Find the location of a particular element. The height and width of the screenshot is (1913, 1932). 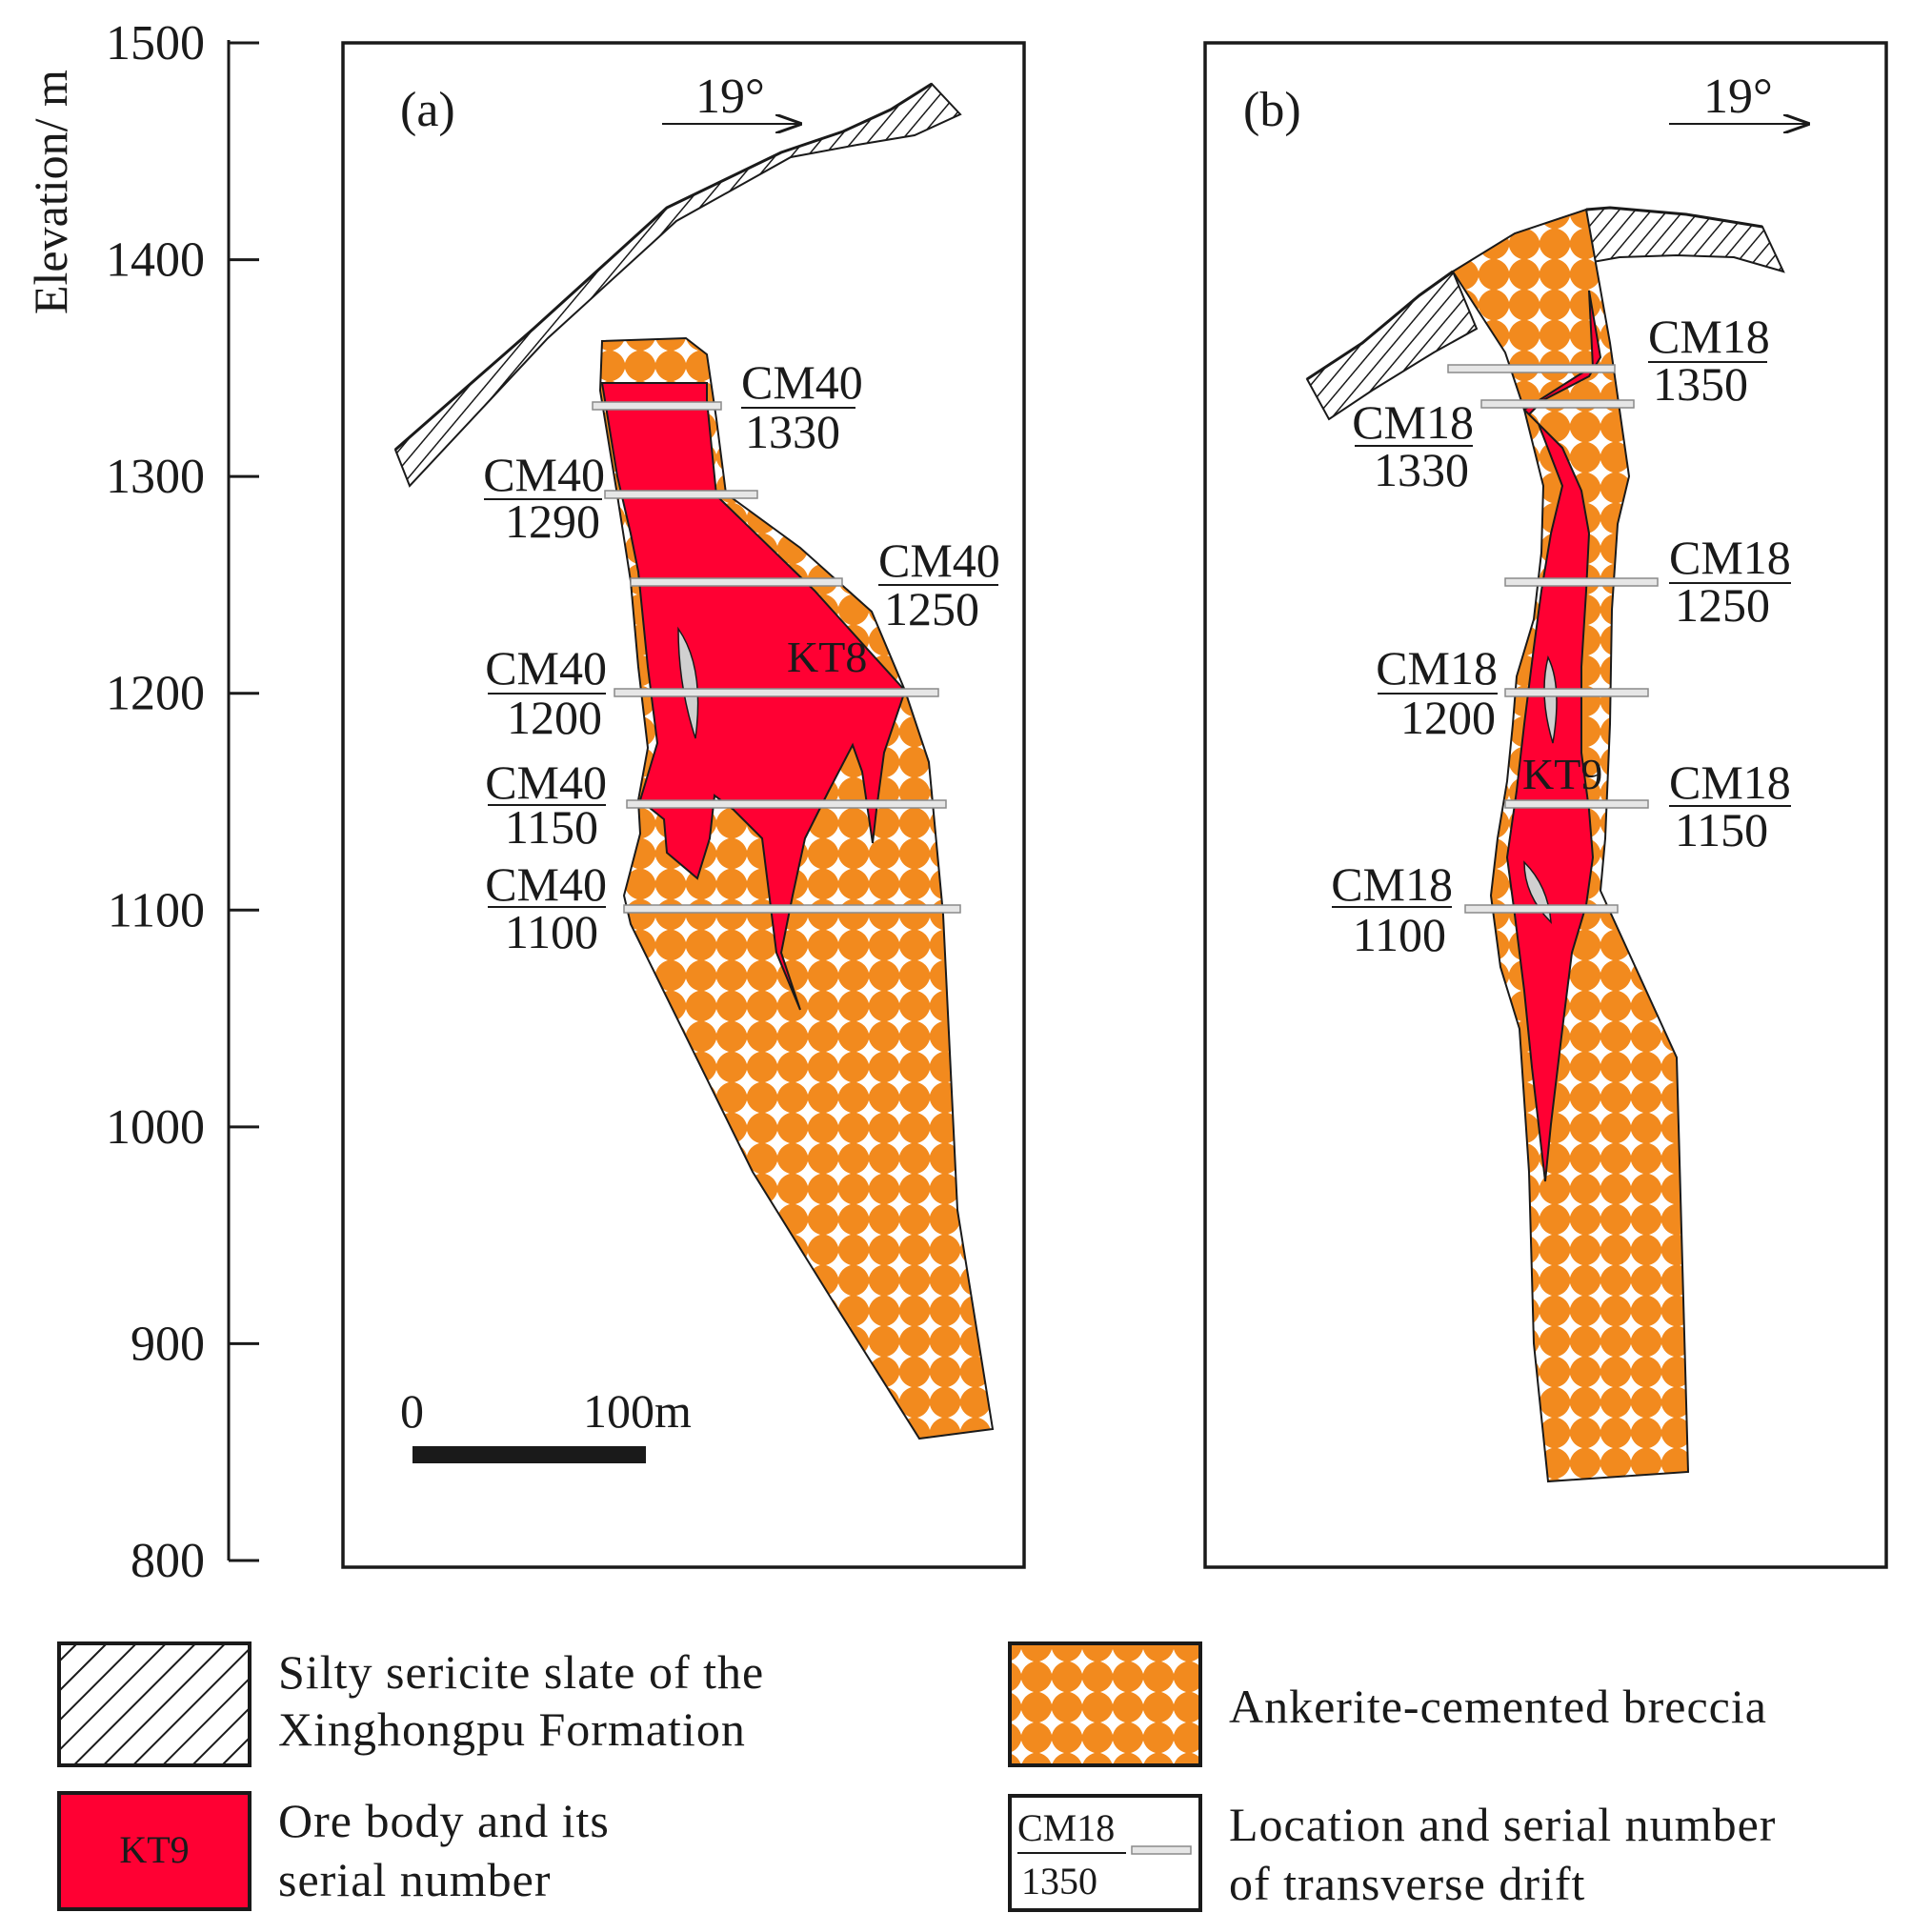

panel-b-angle: 19° is located at coordinates (1738, 97).